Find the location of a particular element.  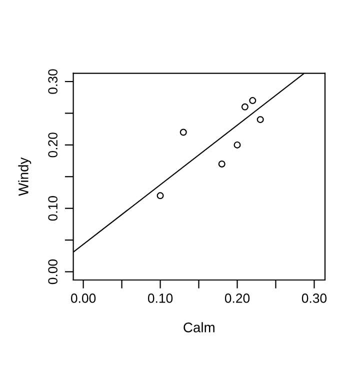

x-axis-title: Calm is located at coordinates (199, 327).